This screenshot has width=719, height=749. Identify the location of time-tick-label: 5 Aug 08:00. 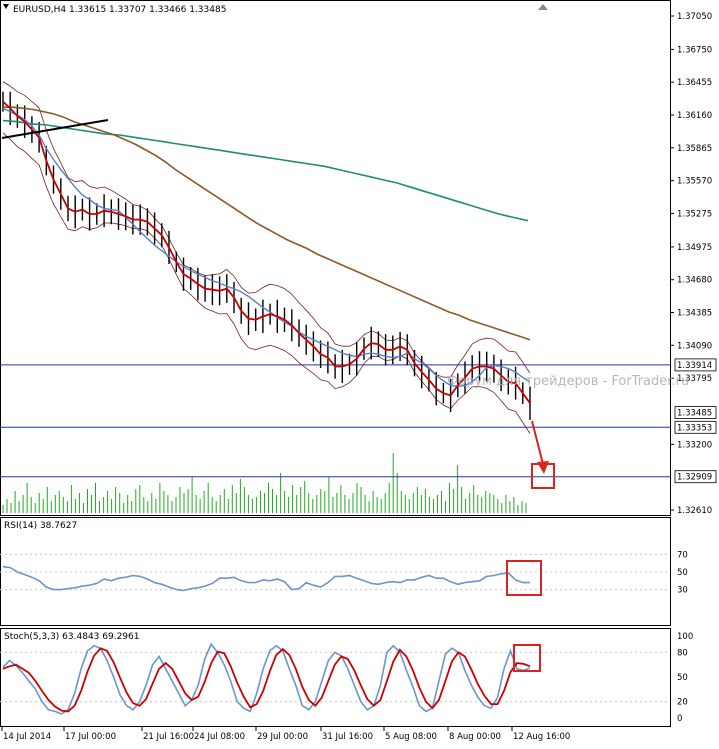
(411, 737).